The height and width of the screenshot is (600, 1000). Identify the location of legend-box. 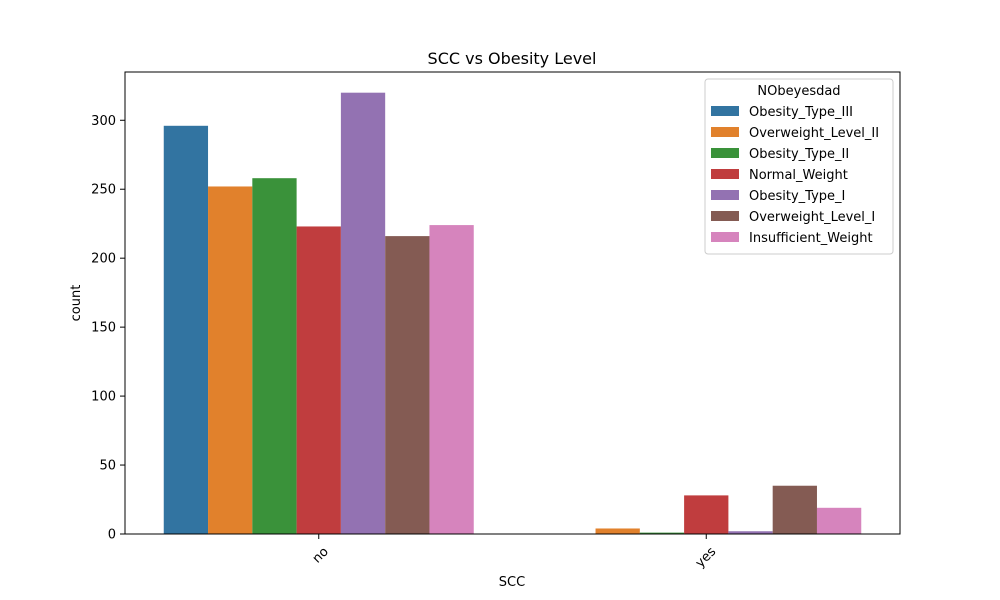
(799, 166).